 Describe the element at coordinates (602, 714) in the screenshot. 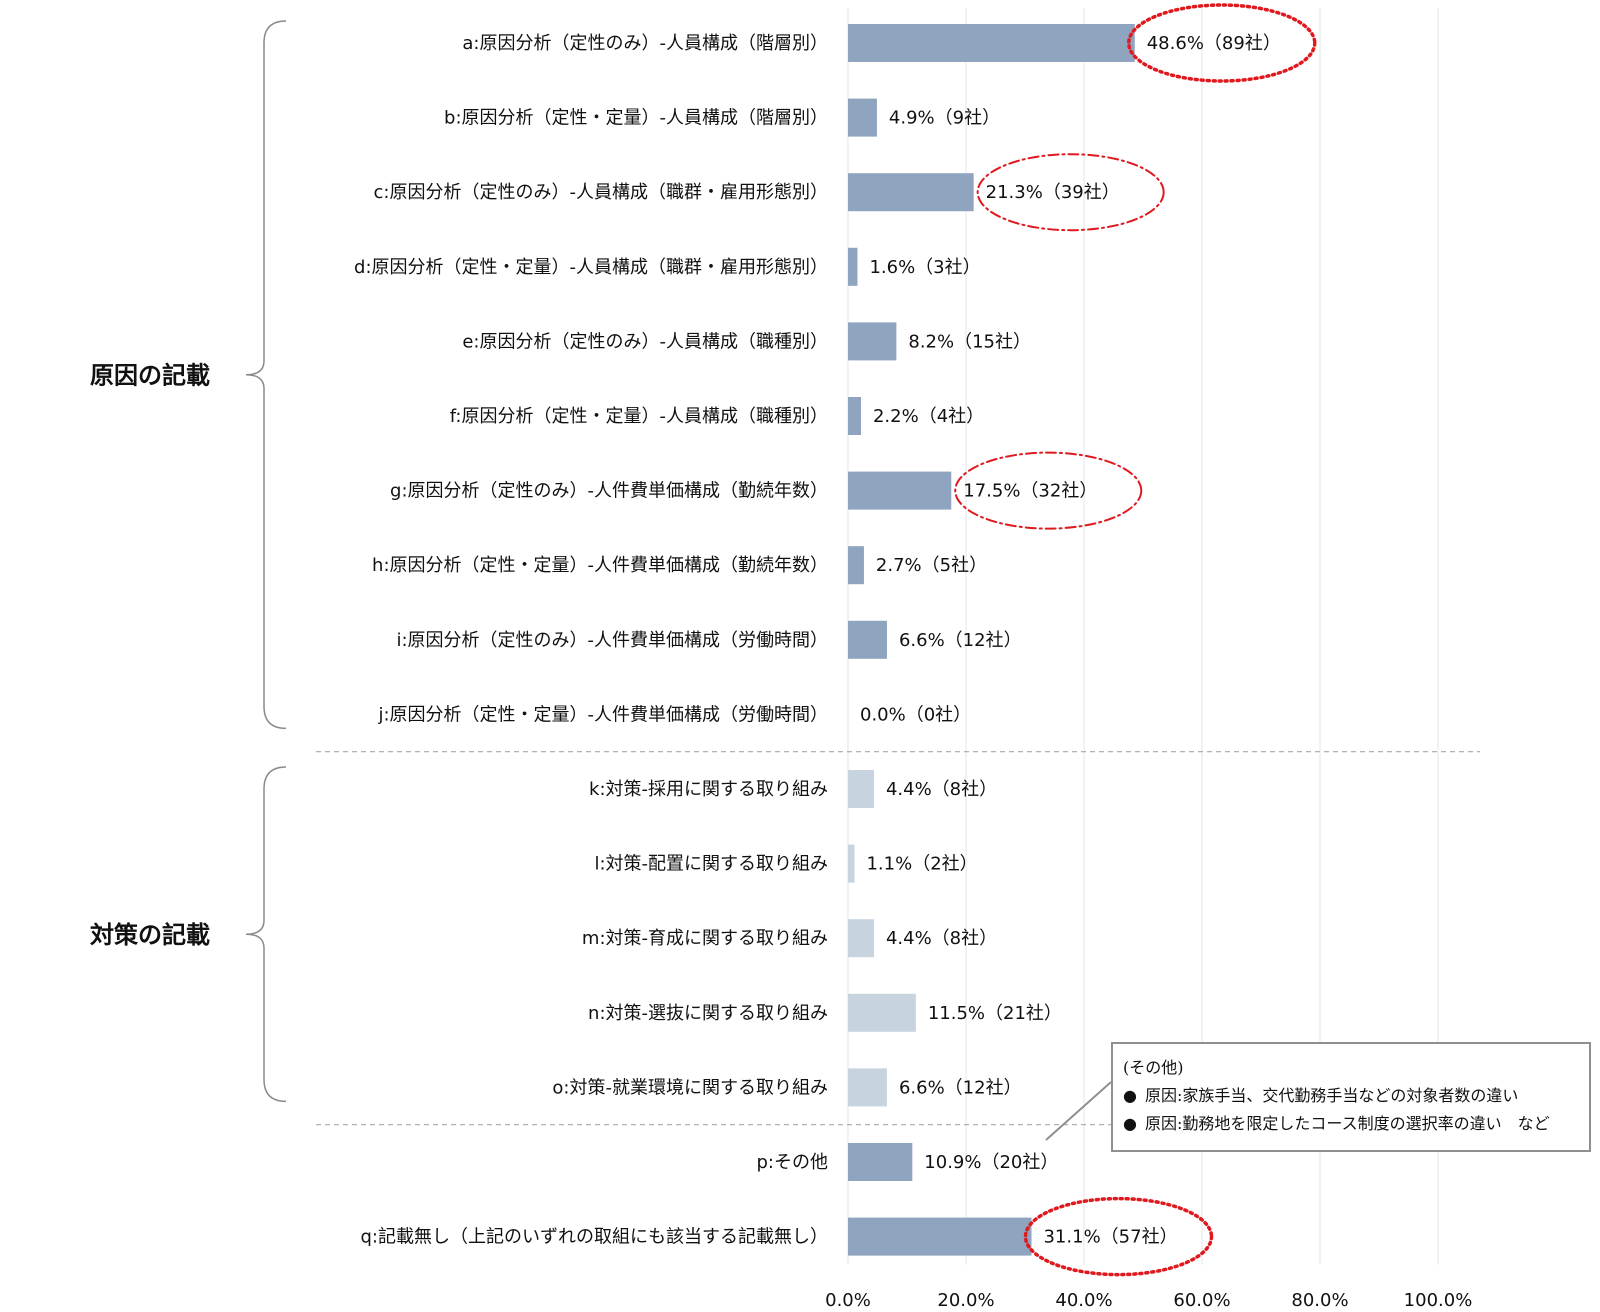

I see `category-label: j:原因分析（定性・定量）-人件費単価構成（労働時間）` at that location.